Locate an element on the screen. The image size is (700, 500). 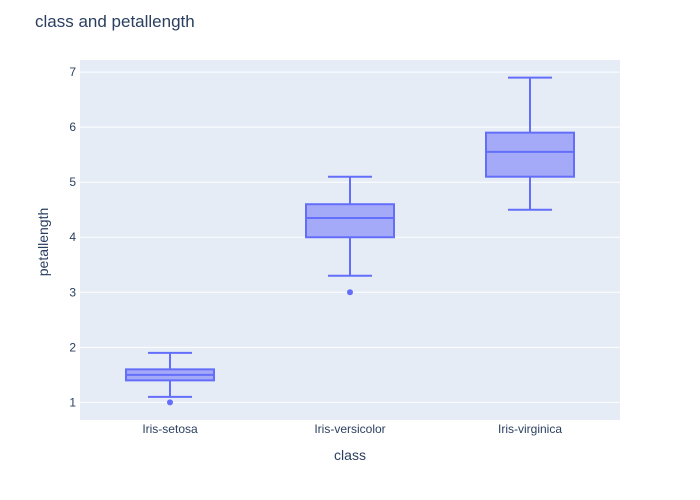
x-tick-label: Iris-virginica is located at coordinates (530, 429).